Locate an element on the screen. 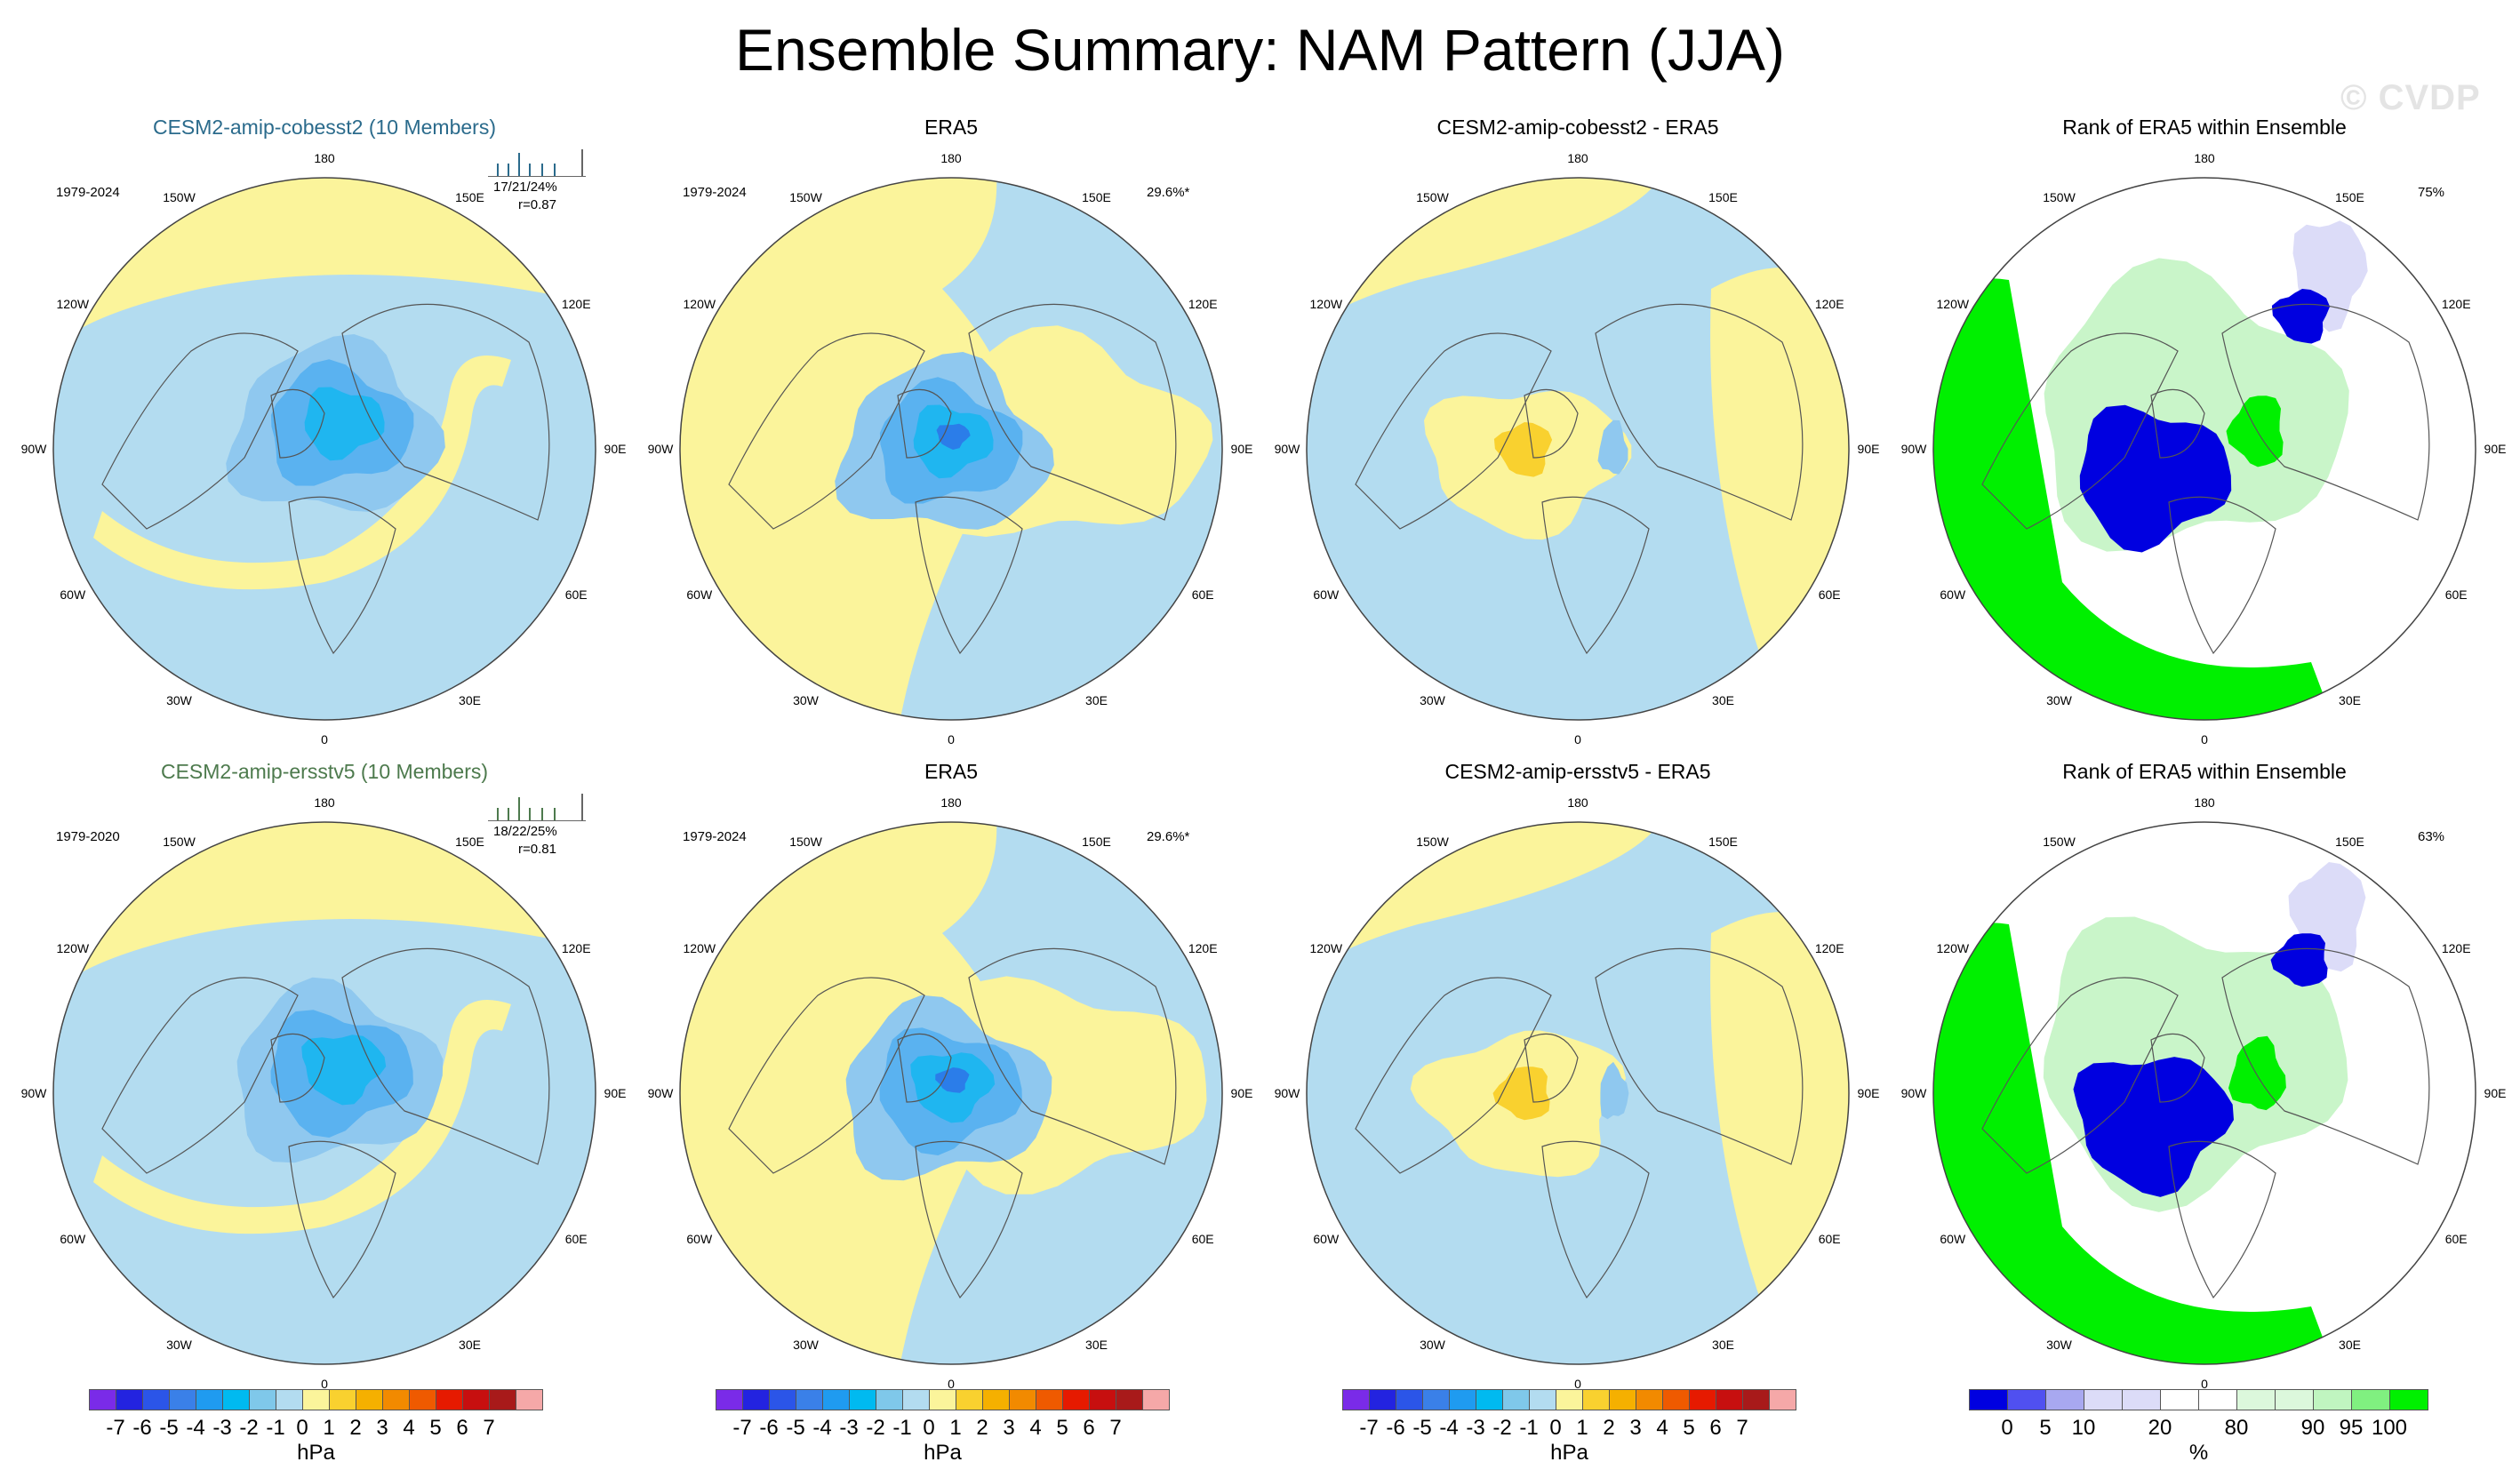 The width and height of the screenshot is (2520, 1478). figure-title: Ensemble Summary: NAM Pattern (JJA) is located at coordinates (1260, 50).